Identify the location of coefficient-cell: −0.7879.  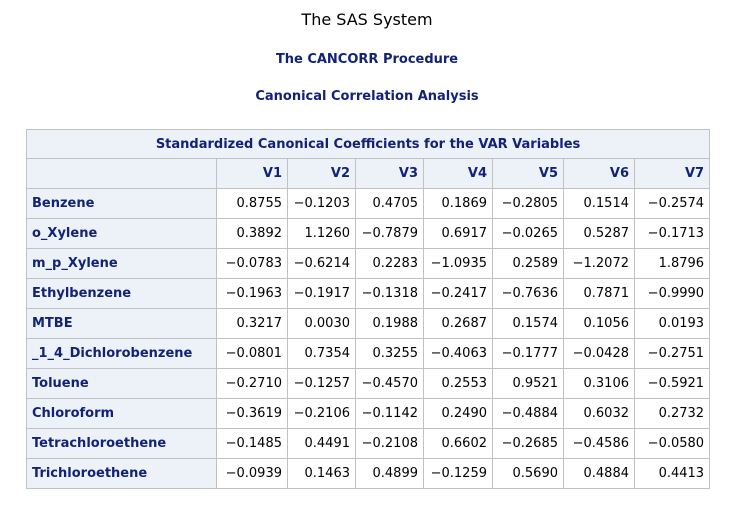
(389, 233).